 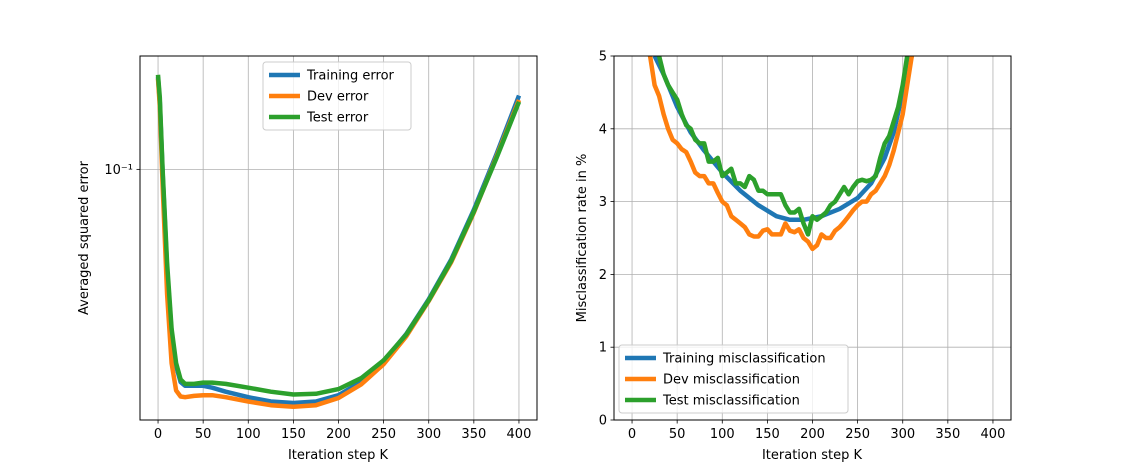 What do you see at coordinates (350, 76) in the screenshot?
I see `legend-label: Training error` at bounding box center [350, 76].